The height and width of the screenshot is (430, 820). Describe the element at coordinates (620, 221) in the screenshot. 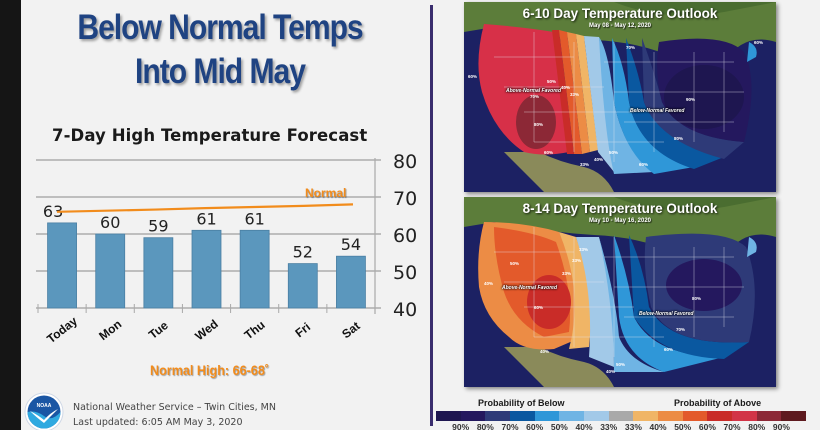

I see `map-2-dates: May 10 - May 16, 2020` at that location.